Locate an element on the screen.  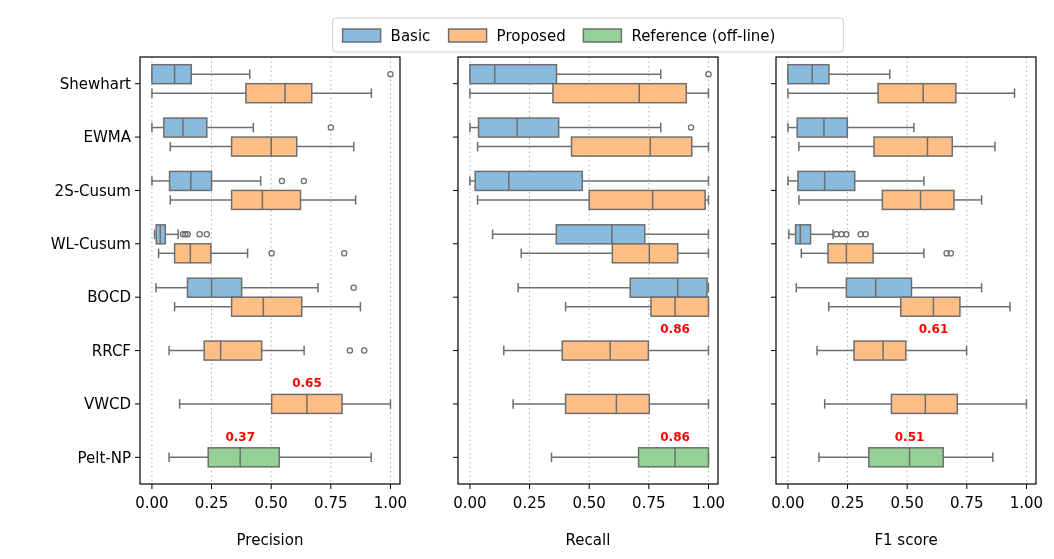
y-tick-label: EWMA is located at coordinates (107, 137).